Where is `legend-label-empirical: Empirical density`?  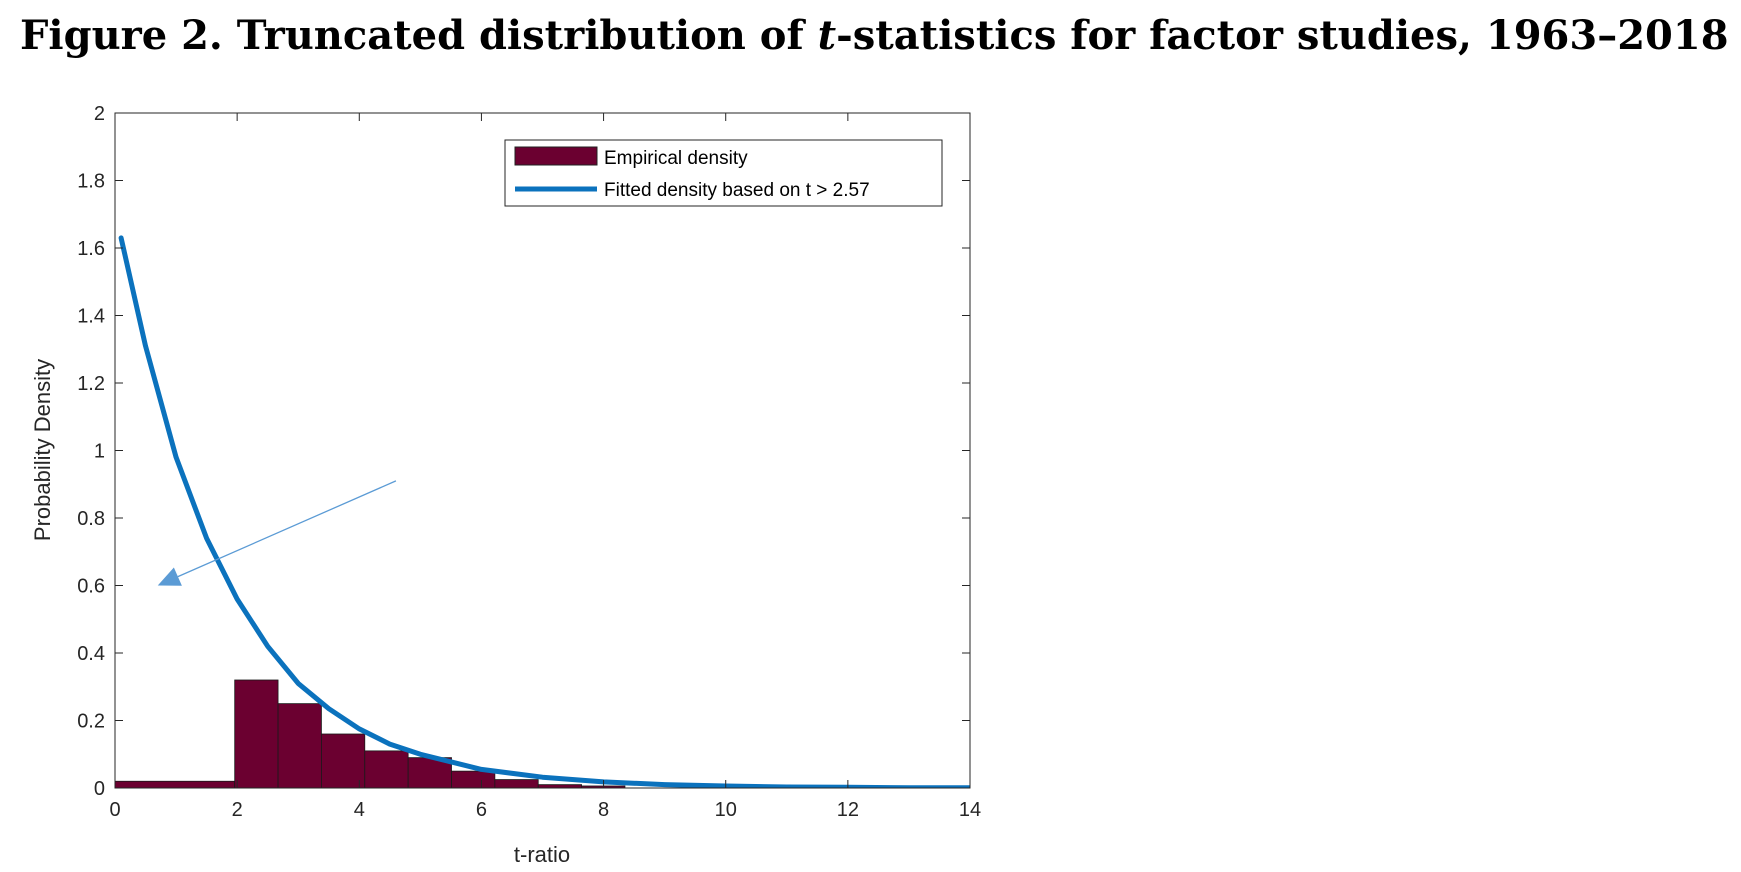 legend-label-empirical: Empirical density is located at coordinates (676, 158).